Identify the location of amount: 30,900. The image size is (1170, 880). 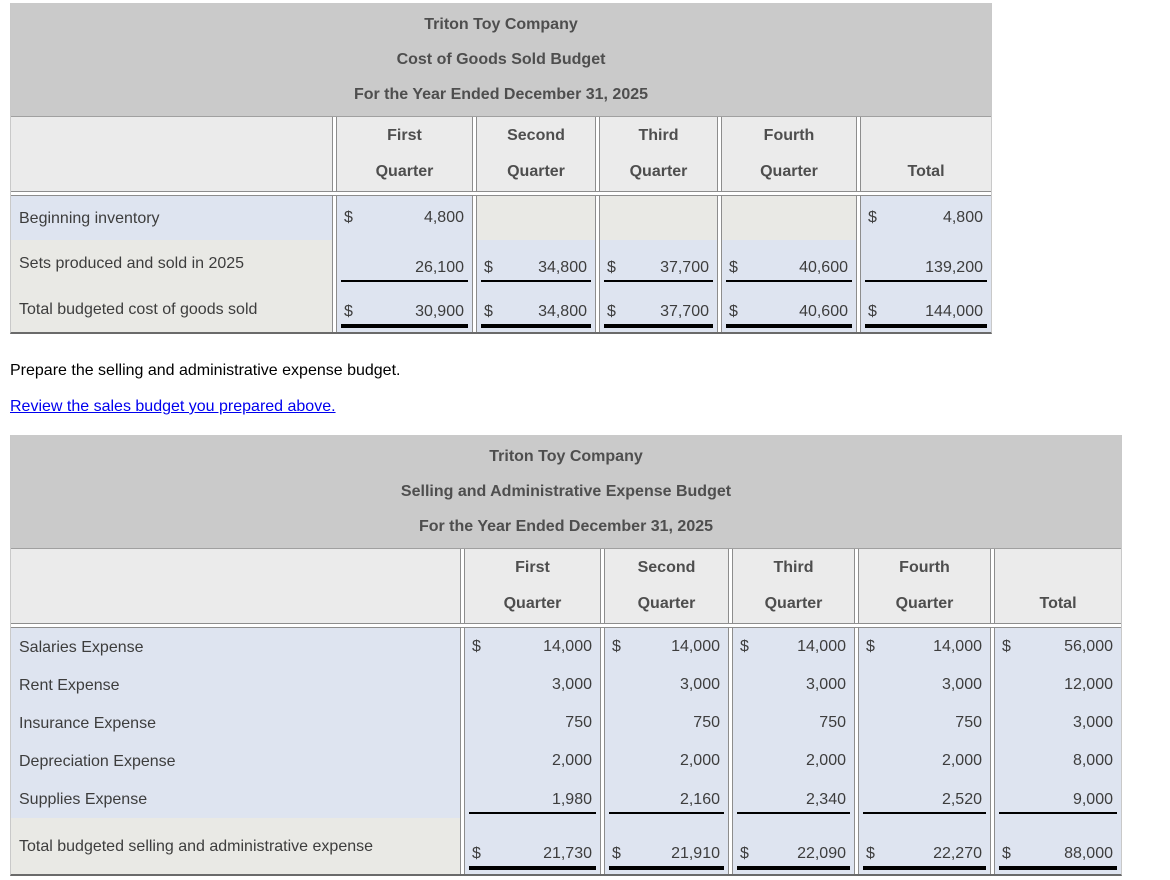
(439, 311).